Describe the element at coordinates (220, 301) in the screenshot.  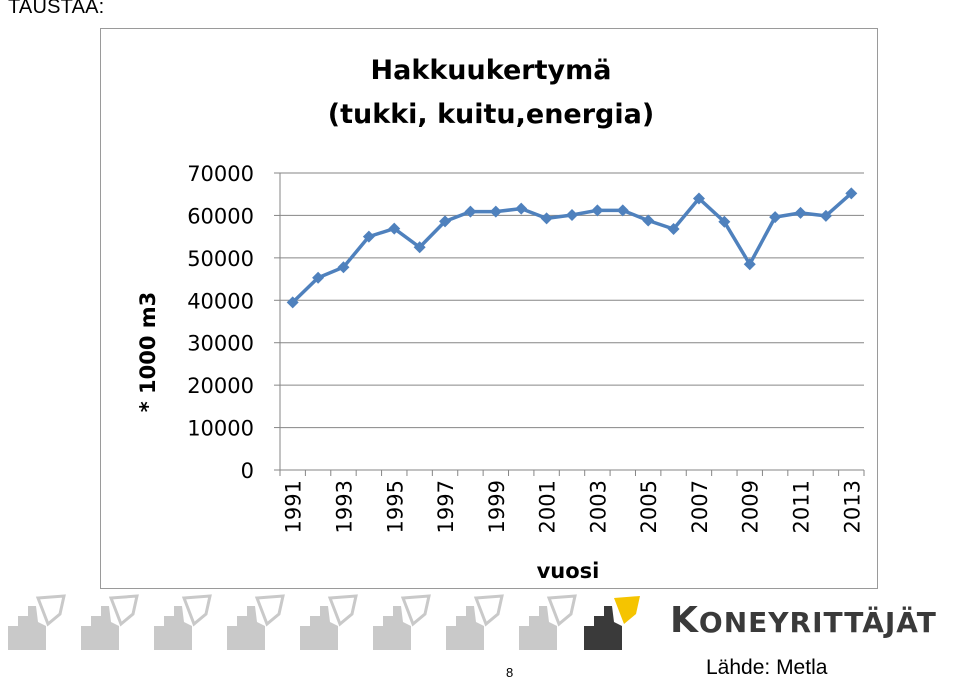
I see `y-tick-label: 40000` at that location.